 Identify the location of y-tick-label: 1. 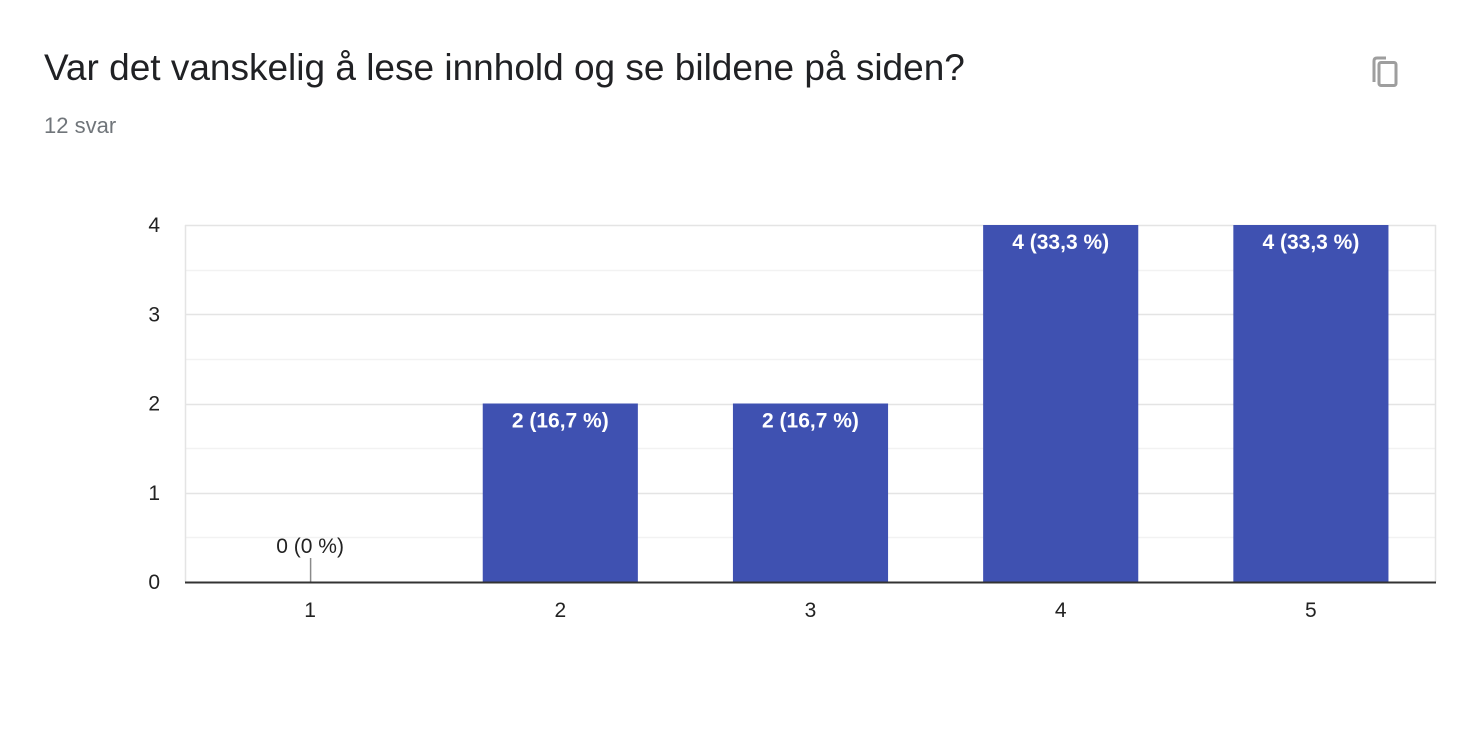
(154, 493).